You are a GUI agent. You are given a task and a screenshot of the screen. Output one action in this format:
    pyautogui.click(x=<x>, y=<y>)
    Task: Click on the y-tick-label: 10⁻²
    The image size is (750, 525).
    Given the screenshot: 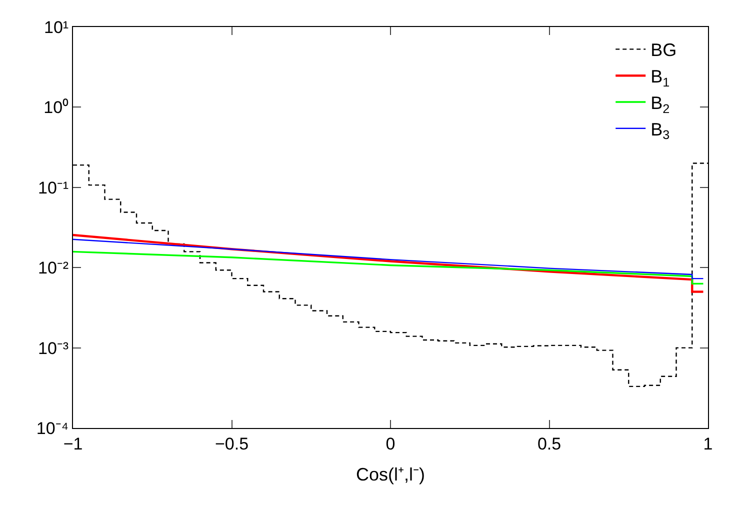 What is the action you would take?
    pyautogui.click(x=53, y=268)
    